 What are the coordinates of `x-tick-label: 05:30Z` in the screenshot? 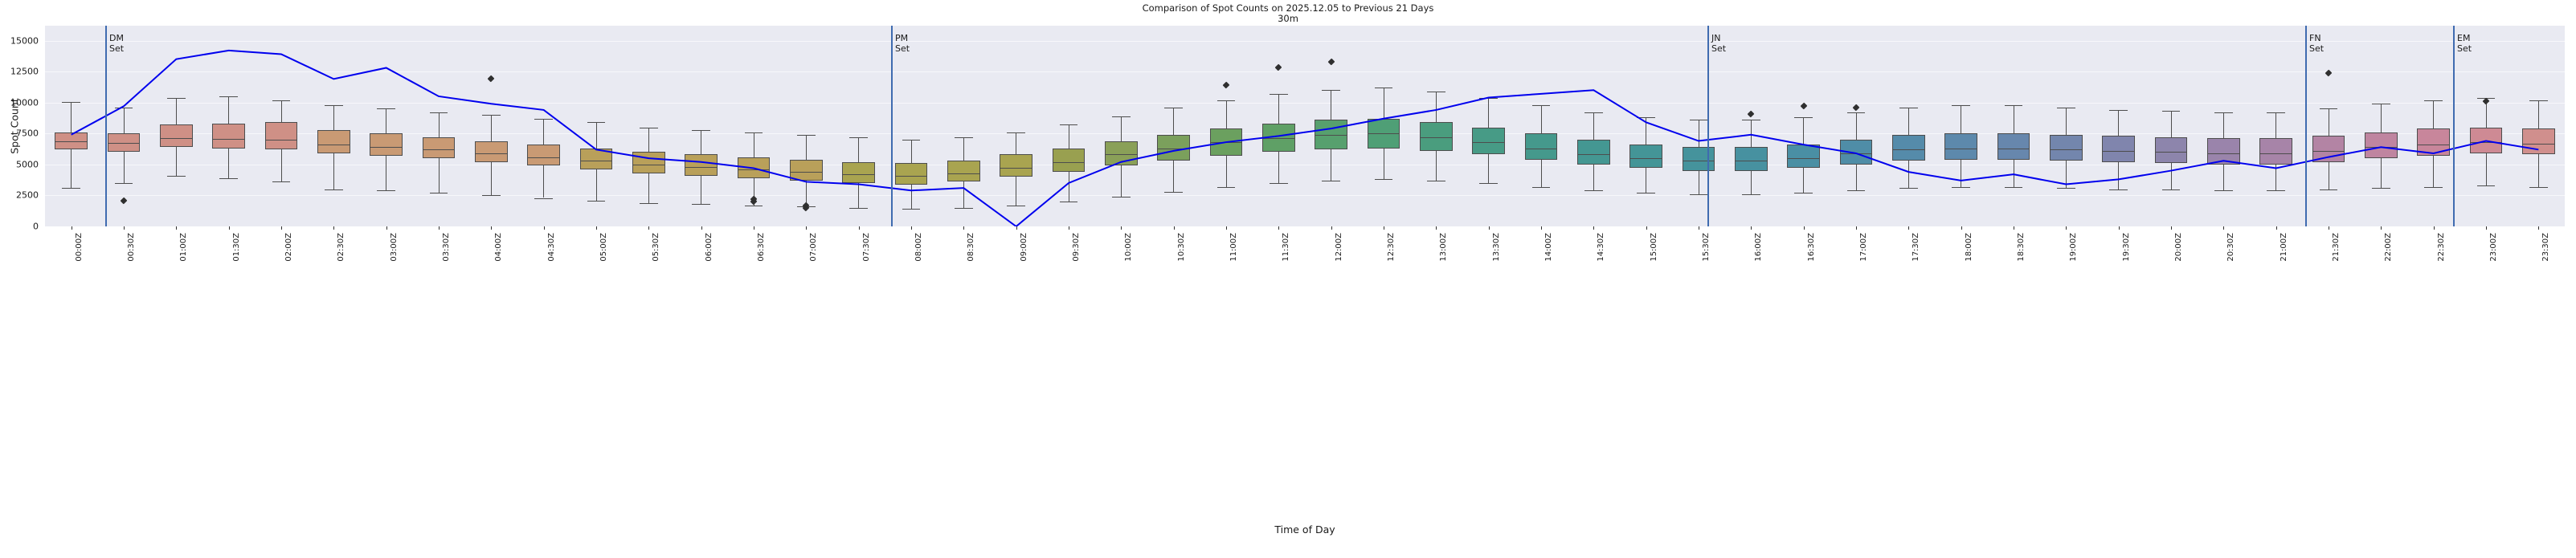 It's located at (656, 247).